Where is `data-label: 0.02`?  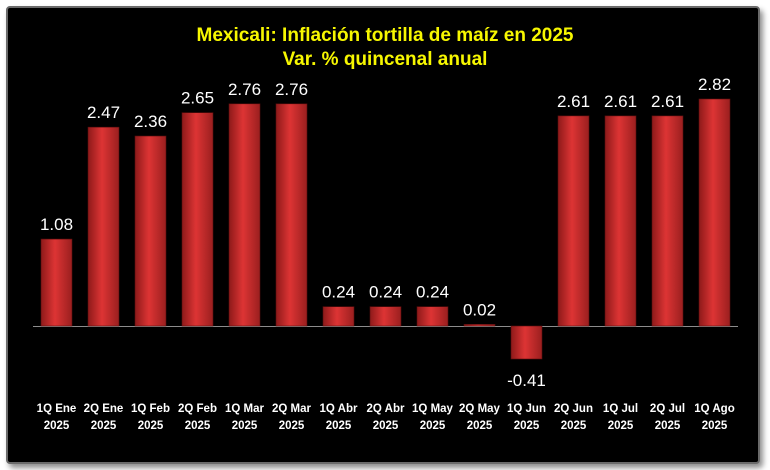
data-label: 0.02 is located at coordinates (479, 309).